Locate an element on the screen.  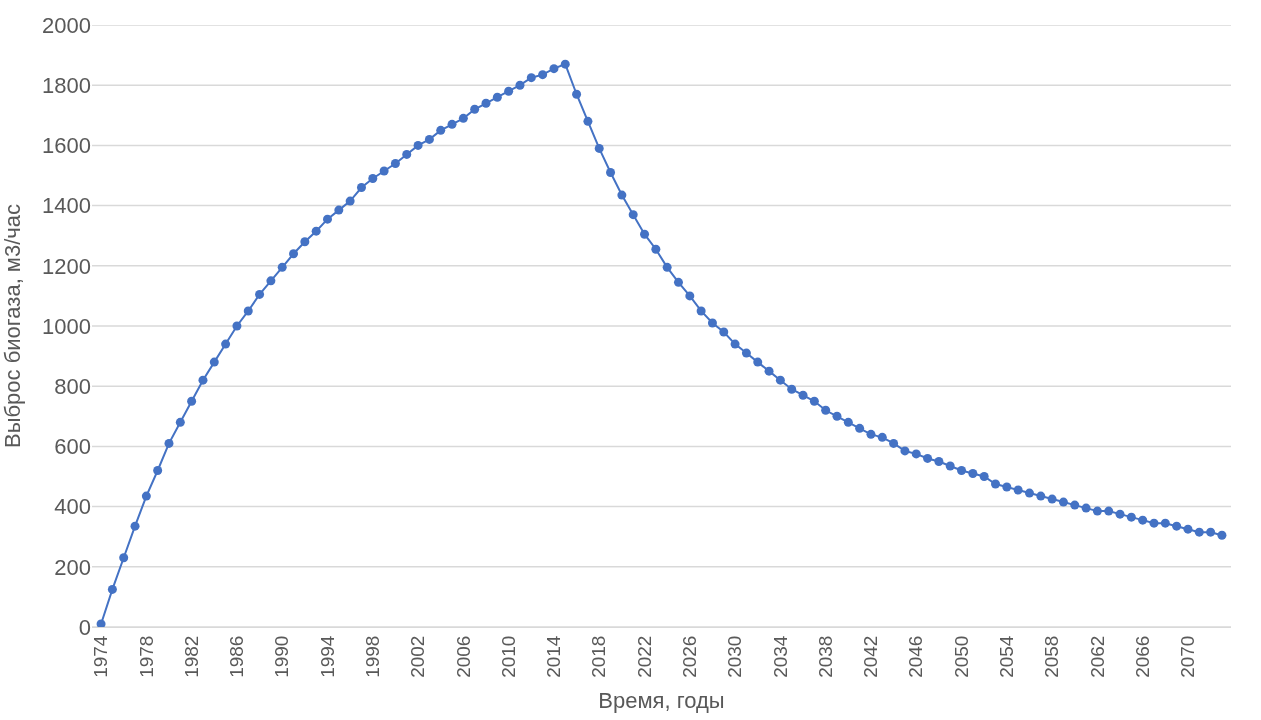
x-tick-label: 1986 is located at coordinates (237, 656).